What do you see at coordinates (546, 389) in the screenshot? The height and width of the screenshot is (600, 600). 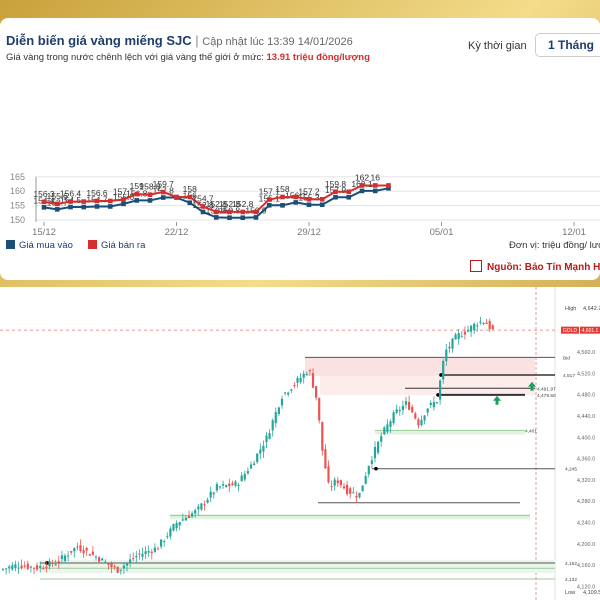 I see `level-label: 4,491.97` at bounding box center [546, 389].